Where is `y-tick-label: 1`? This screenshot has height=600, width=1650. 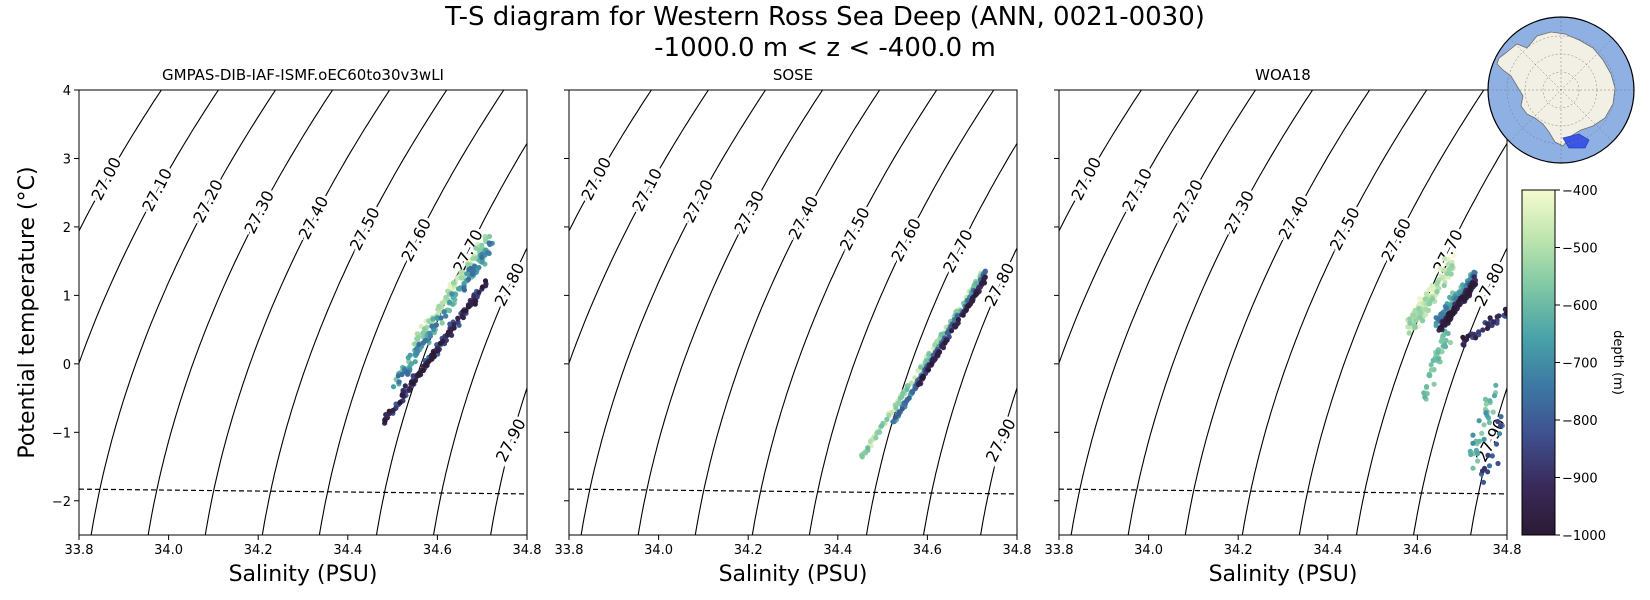
y-tick-label: 1 is located at coordinates (67, 296).